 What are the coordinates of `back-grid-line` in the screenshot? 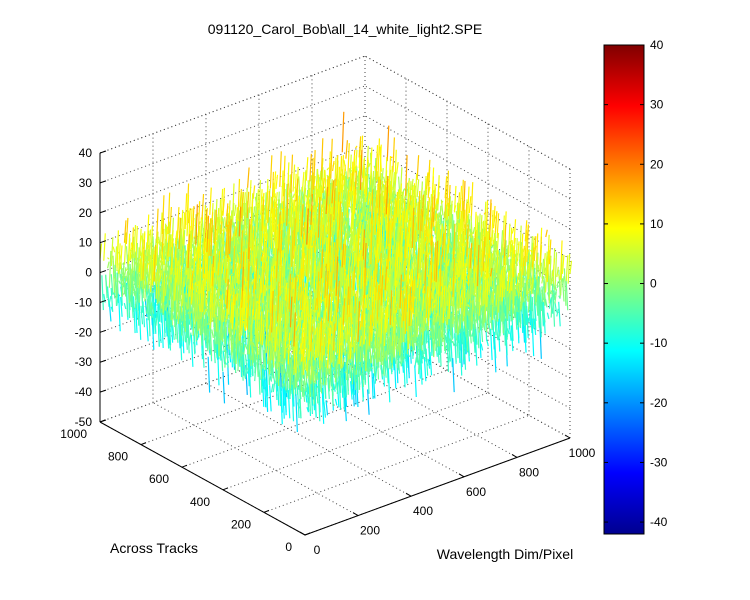 It's located at (232, 134).